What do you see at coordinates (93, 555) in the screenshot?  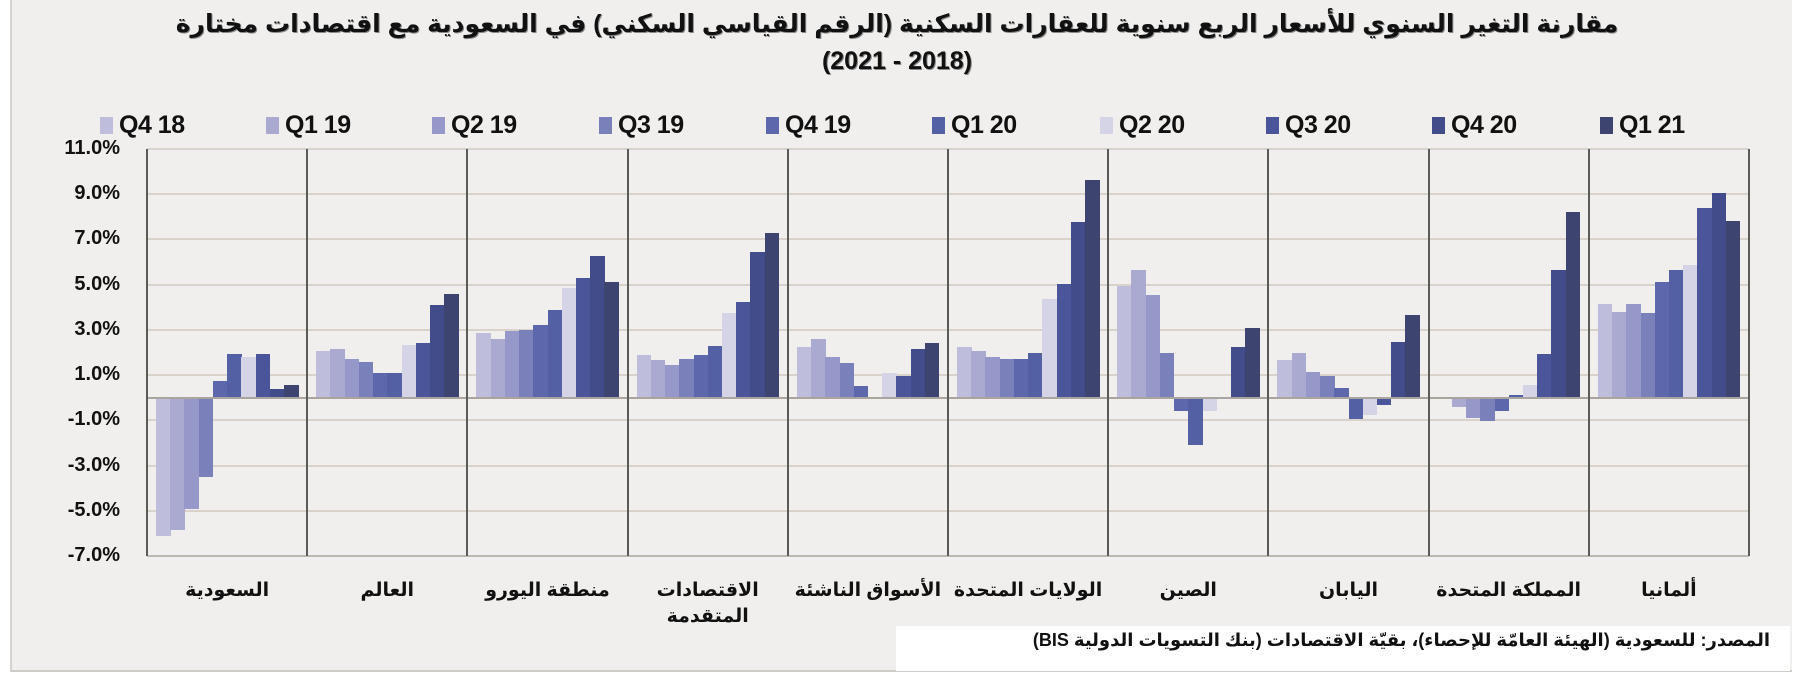 I see `y-tick-label: -7.0%` at bounding box center [93, 555].